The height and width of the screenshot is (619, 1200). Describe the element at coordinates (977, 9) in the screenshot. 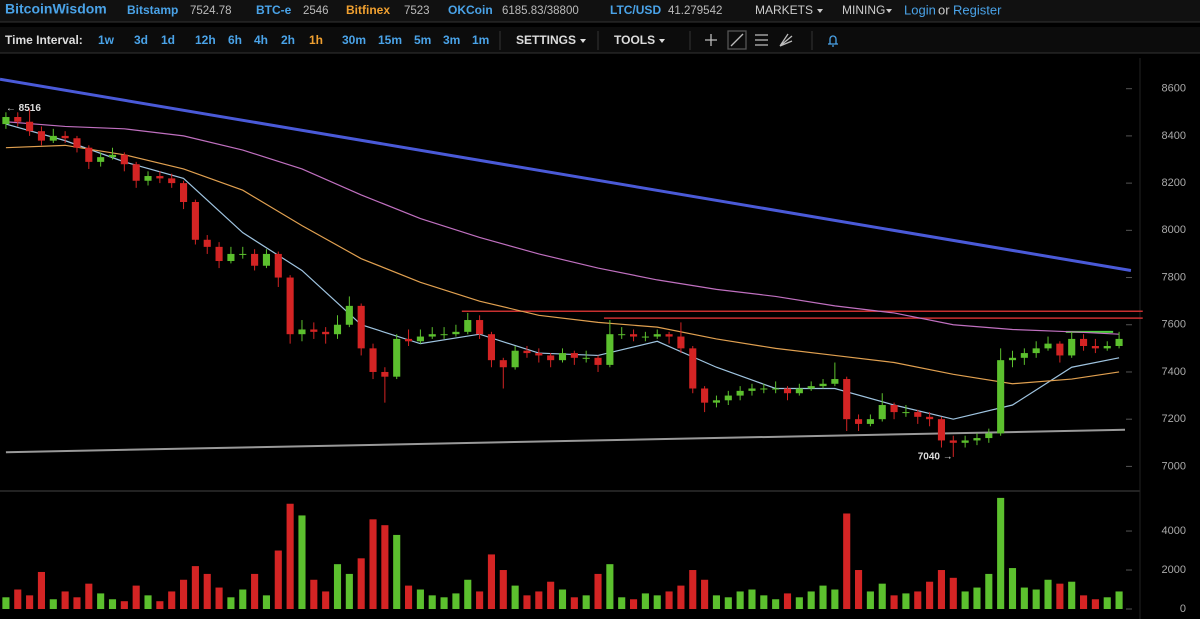

I see `register-link: Register` at that location.